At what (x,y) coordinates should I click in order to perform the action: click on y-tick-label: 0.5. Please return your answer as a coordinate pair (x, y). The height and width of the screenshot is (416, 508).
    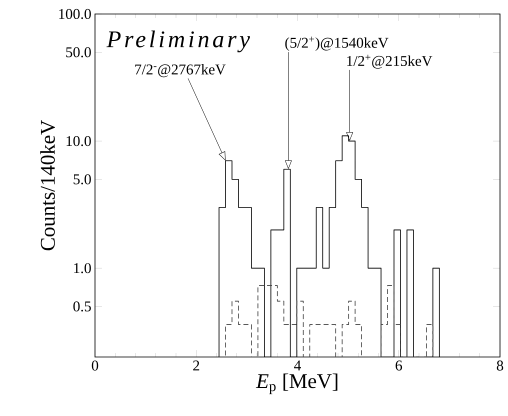
    Looking at the image, I should click on (82, 306).